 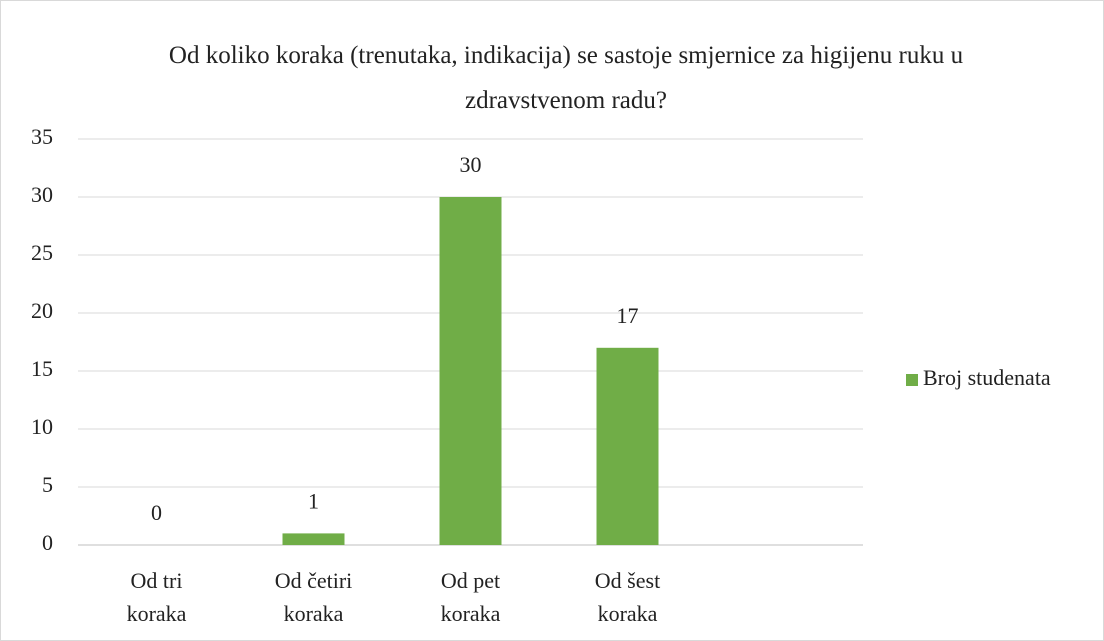 What do you see at coordinates (42, 252) in the screenshot?
I see `y-tick-label: 25` at bounding box center [42, 252].